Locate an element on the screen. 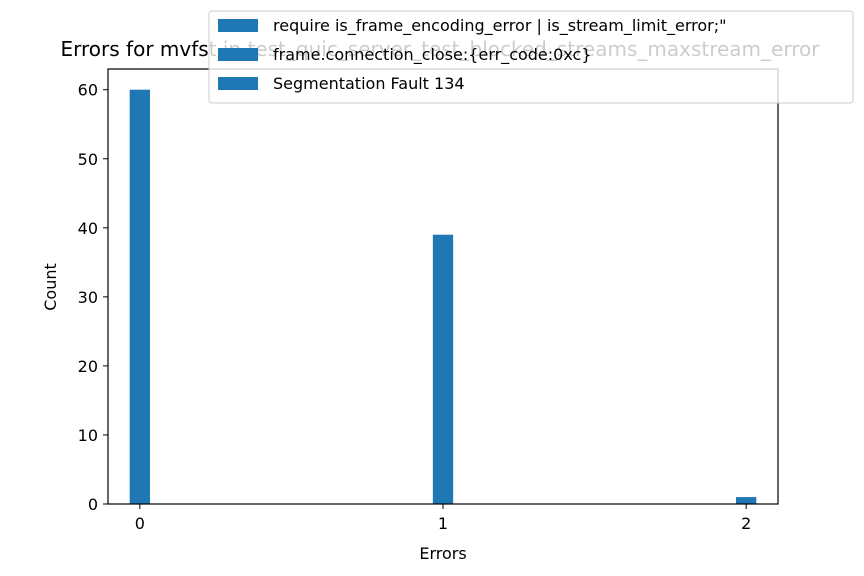  y-tick-label: 10 is located at coordinates (88, 435).